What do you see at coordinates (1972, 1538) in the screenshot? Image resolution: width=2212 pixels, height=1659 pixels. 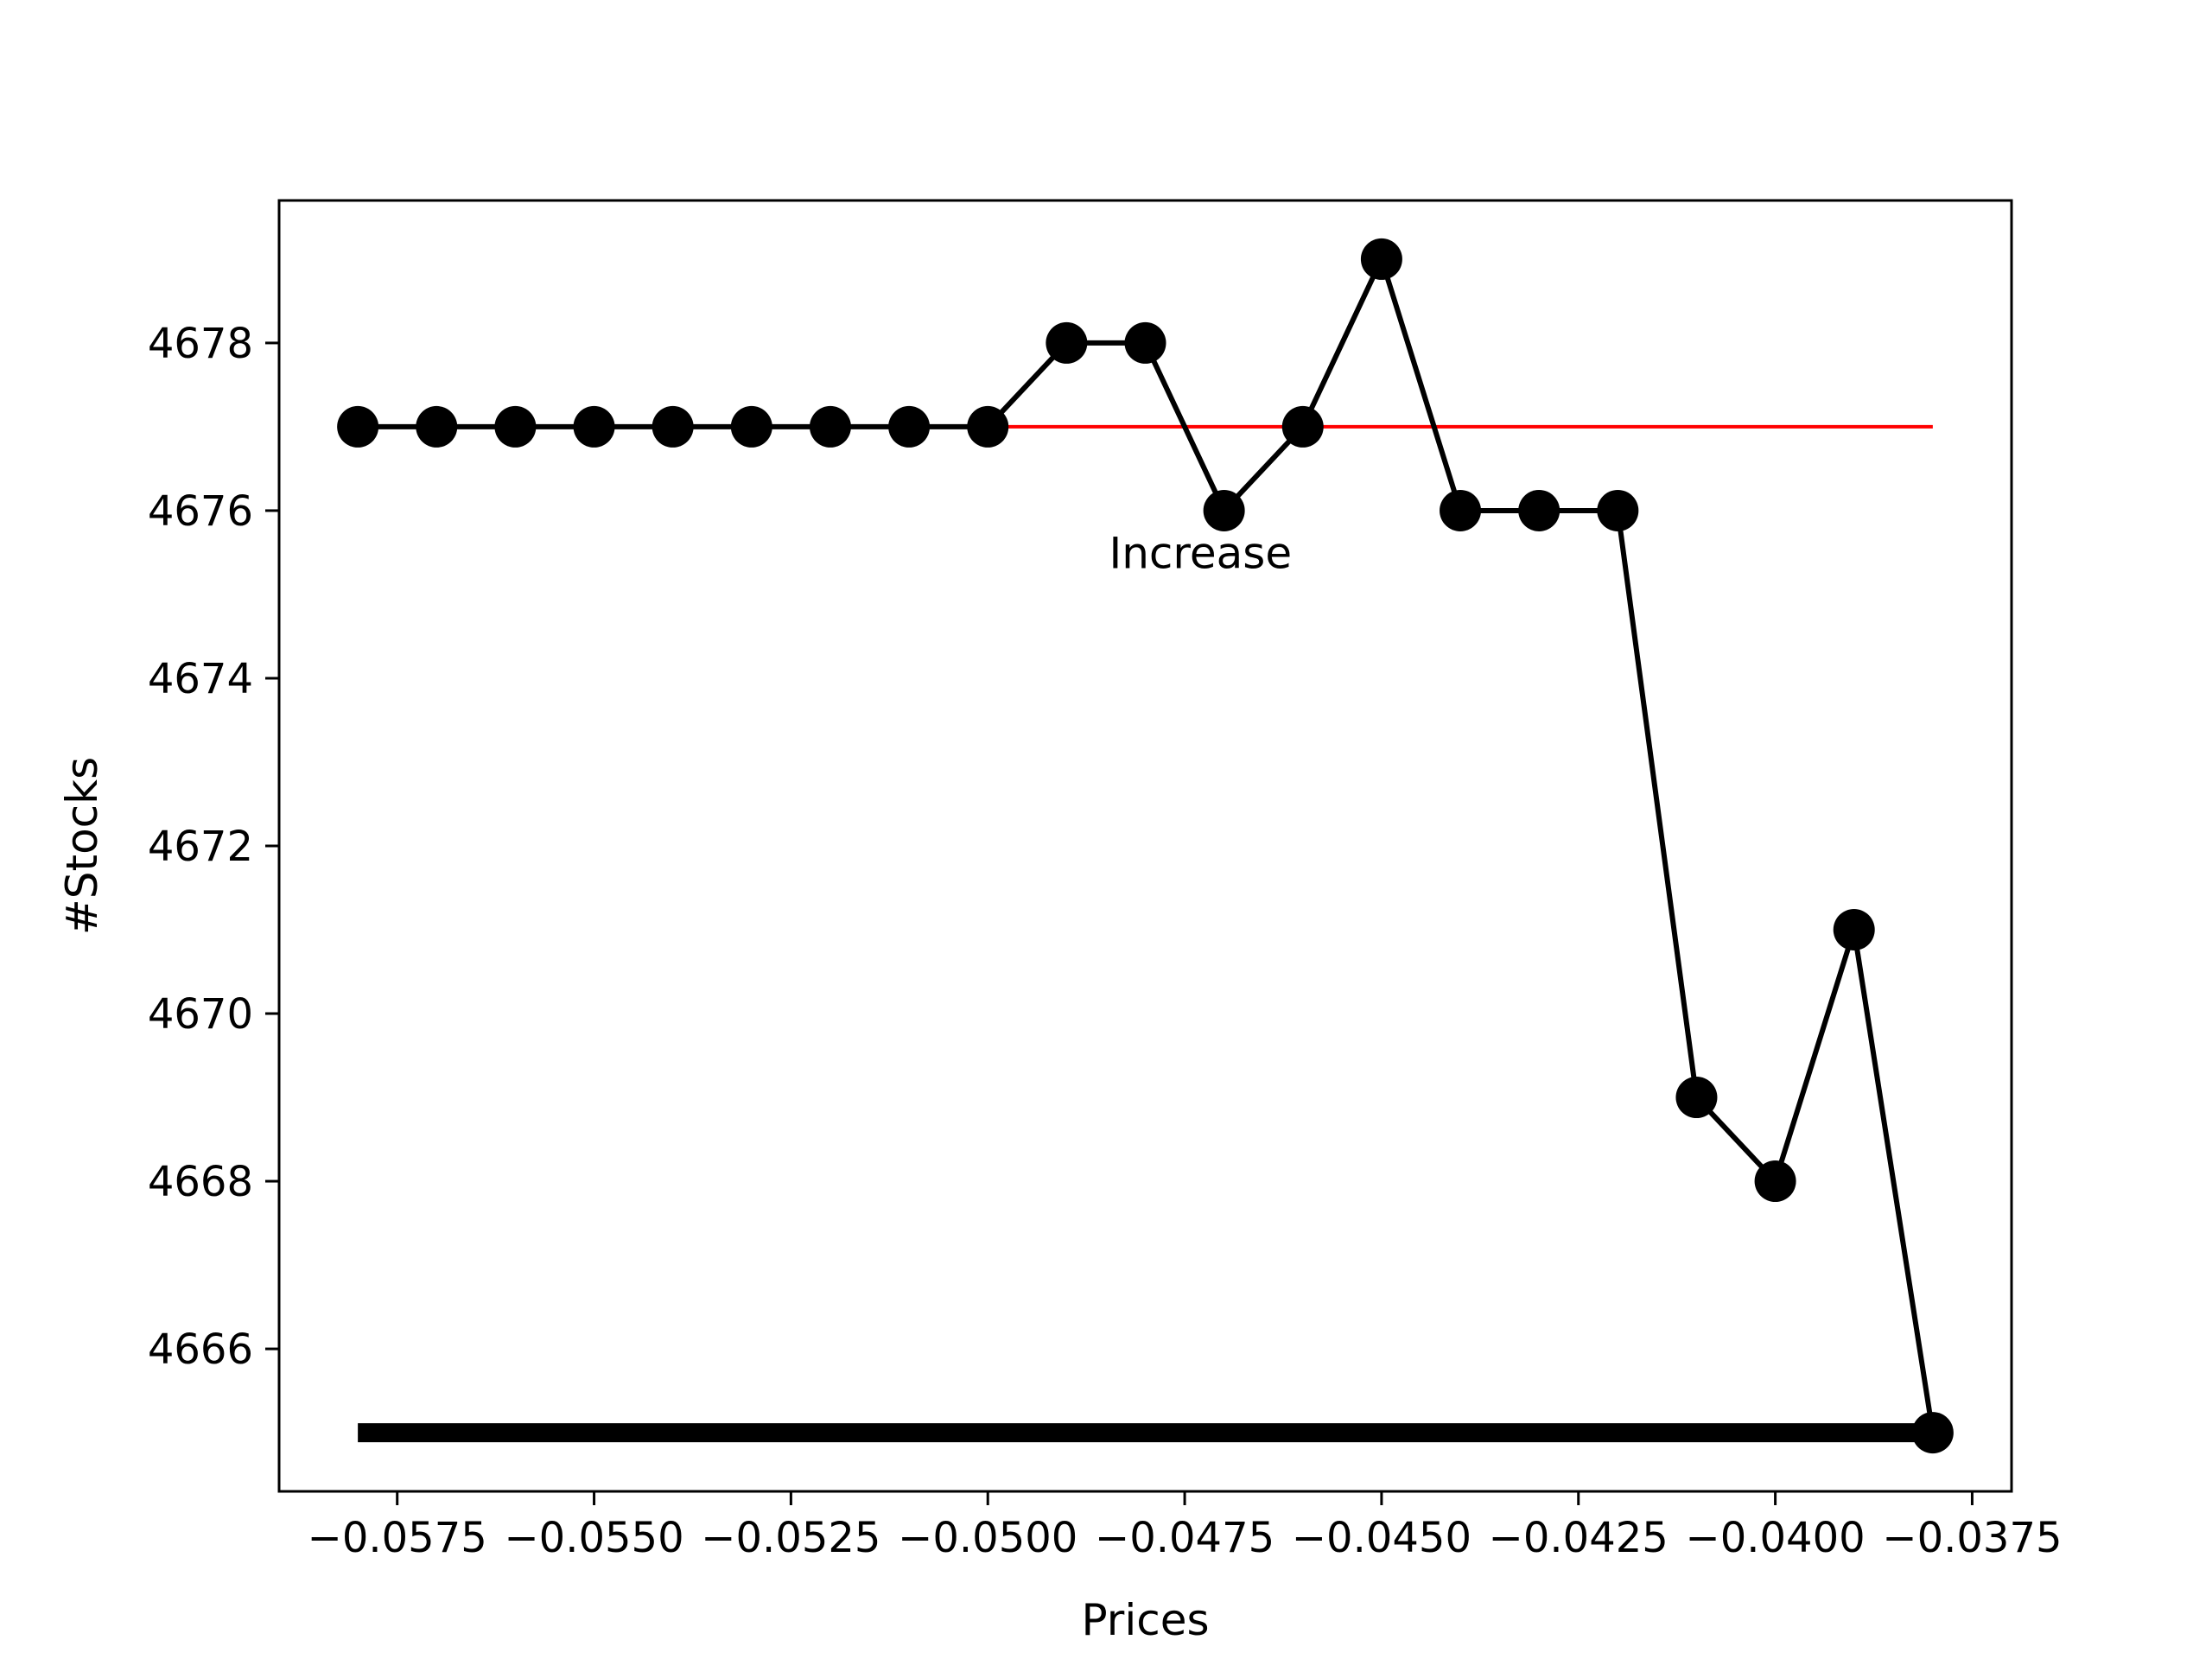 I see `x-tick-label: −0.0375` at bounding box center [1972, 1538].